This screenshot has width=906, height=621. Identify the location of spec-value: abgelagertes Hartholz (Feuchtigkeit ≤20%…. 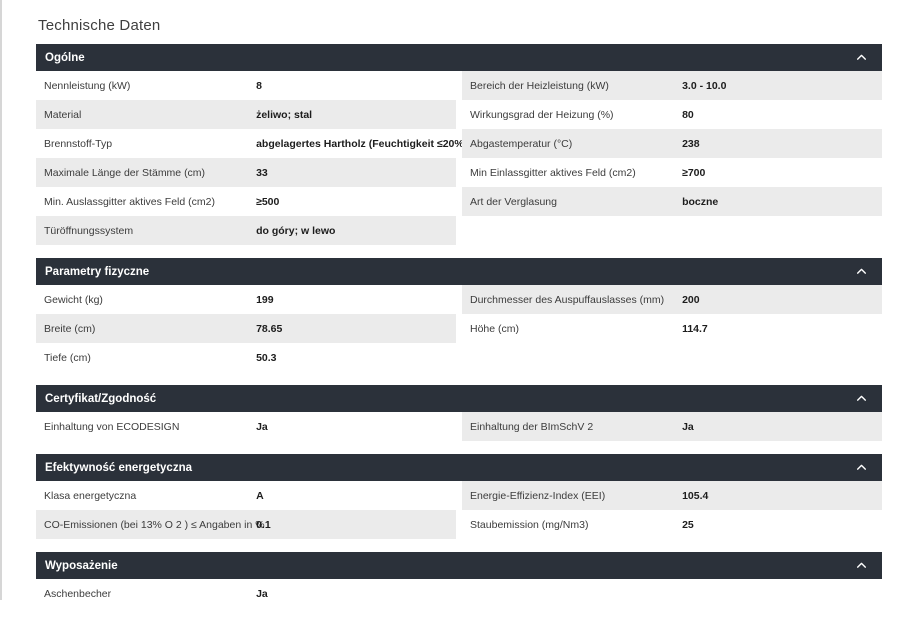
(362, 143).